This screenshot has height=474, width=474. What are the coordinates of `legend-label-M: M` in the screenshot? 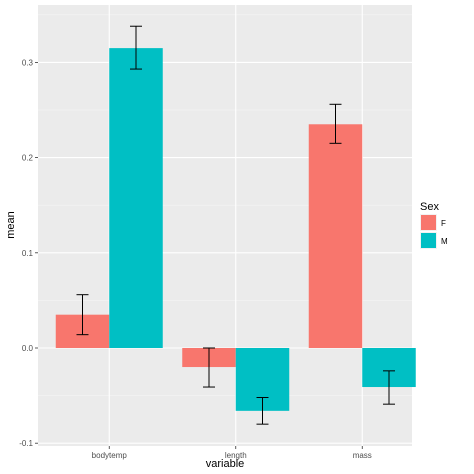 It's located at (444, 241).